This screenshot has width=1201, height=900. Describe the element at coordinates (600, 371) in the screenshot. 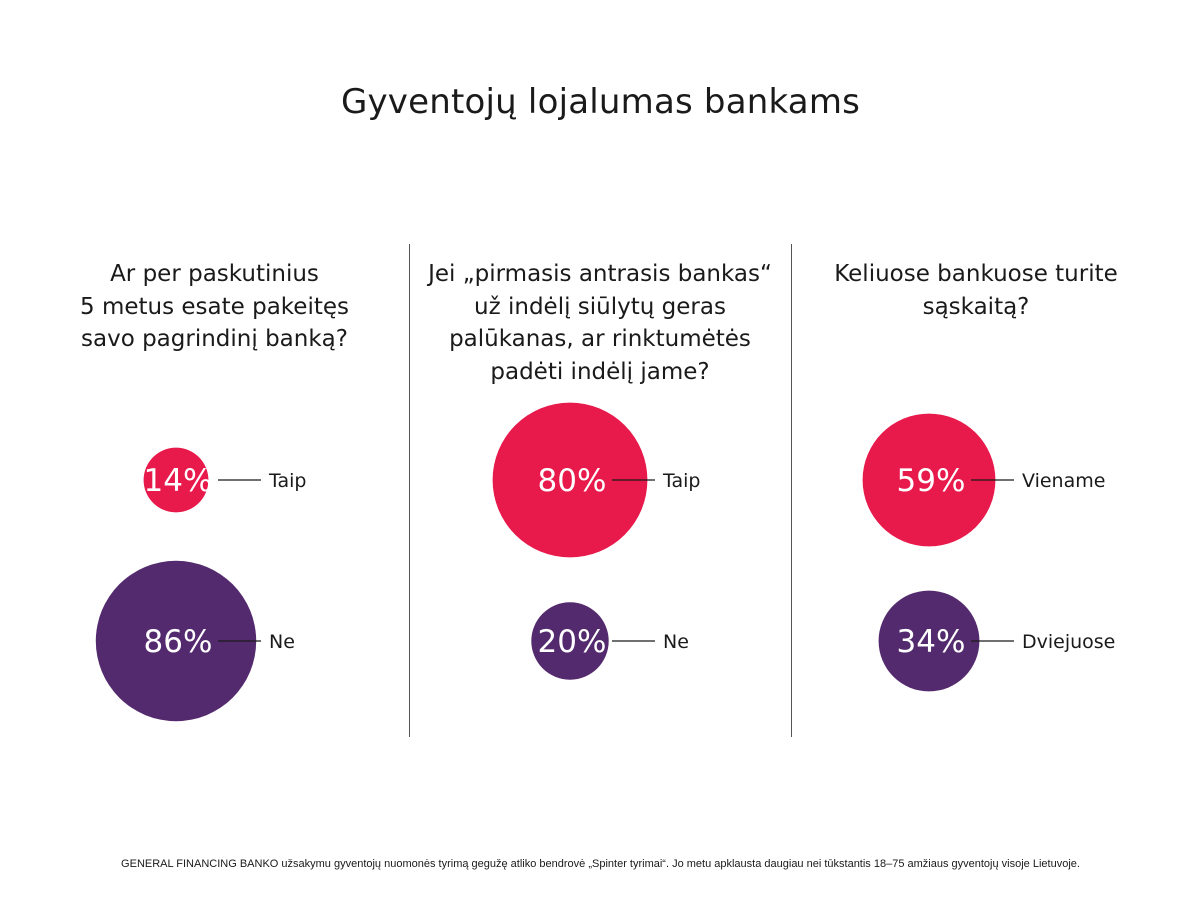

I see `question-line: padėti indėlį jame?` at that location.